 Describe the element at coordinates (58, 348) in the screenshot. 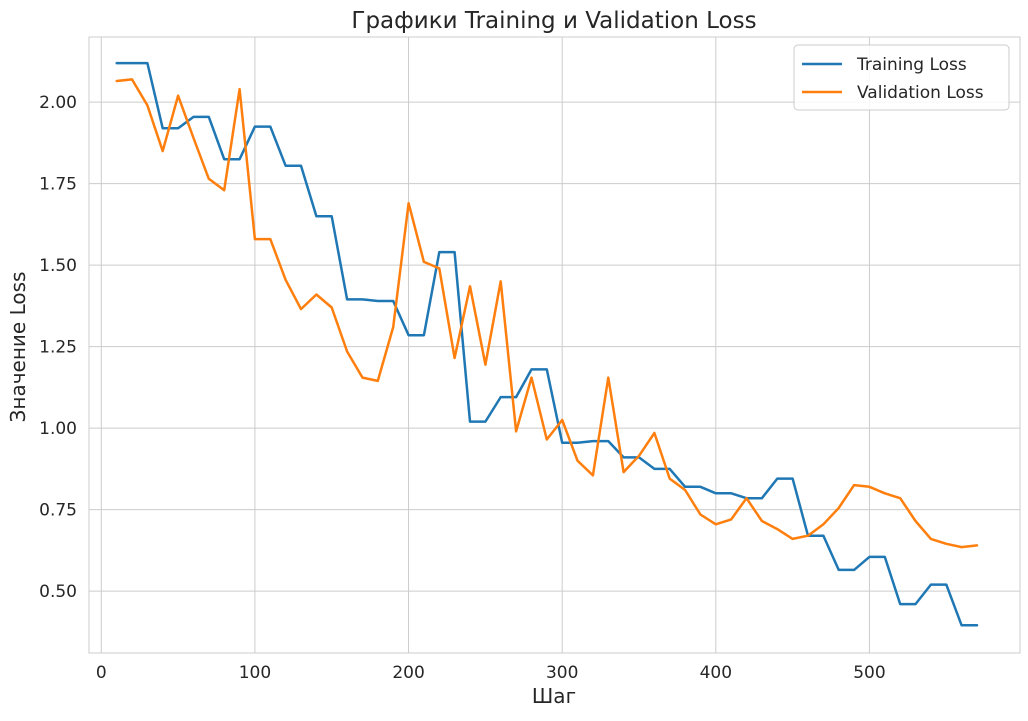

I see `y-tick-label: 1.25` at that location.